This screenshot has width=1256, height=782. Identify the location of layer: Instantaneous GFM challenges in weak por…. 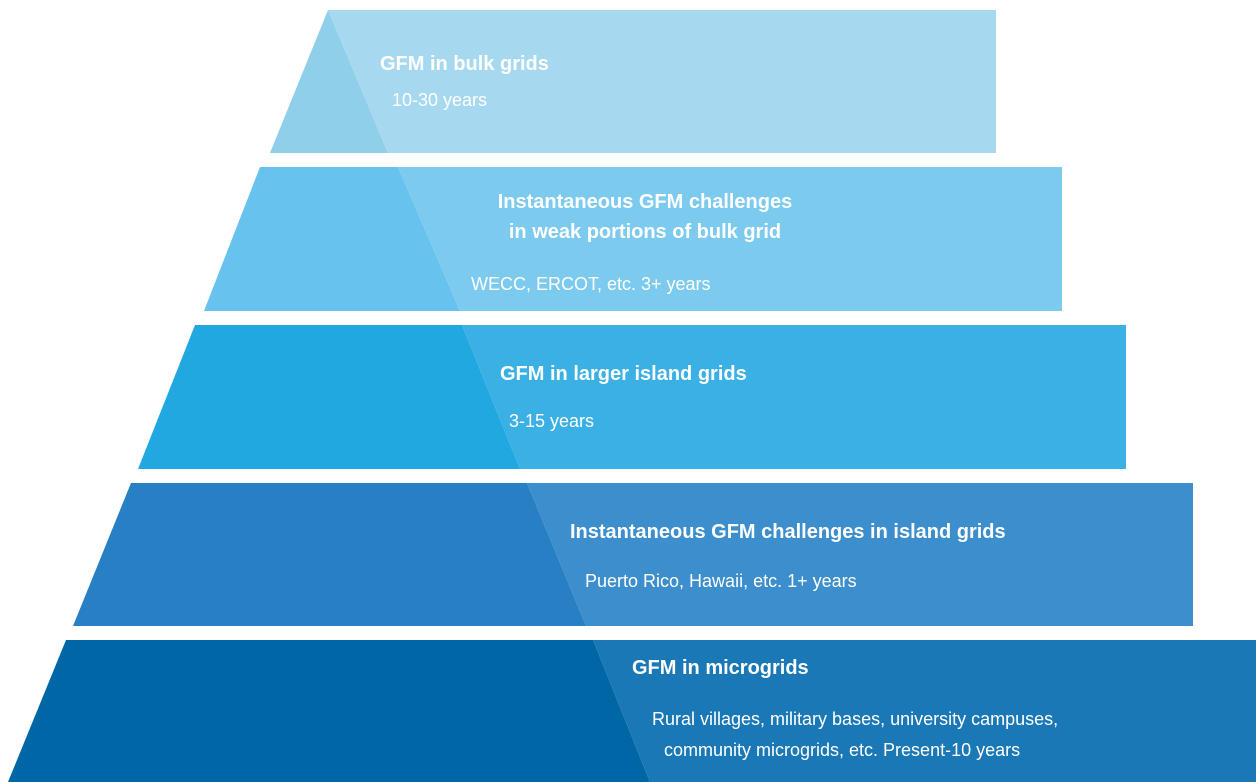
(633, 239).